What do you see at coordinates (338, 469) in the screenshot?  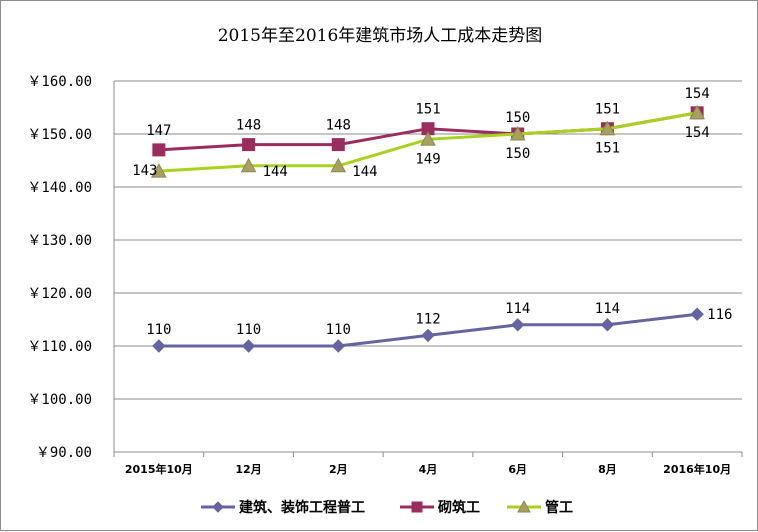 I see `x-tick-label: 2月` at bounding box center [338, 469].